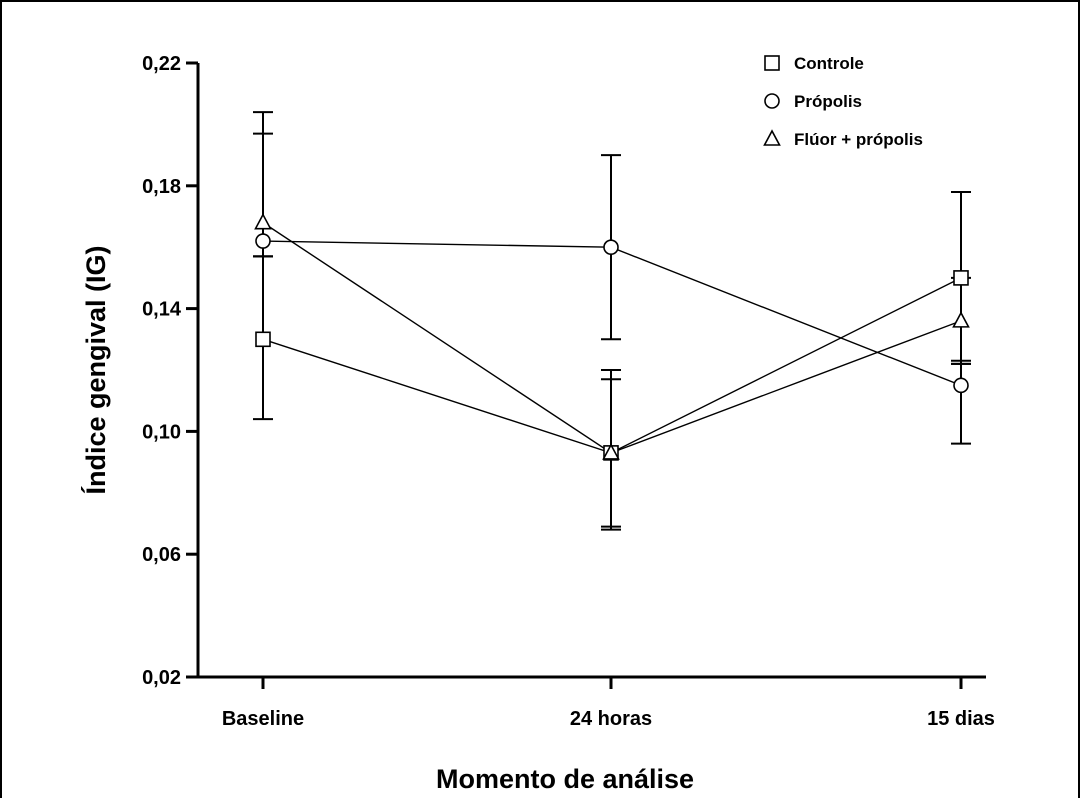 This screenshot has height=798, width=1080. Describe the element at coordinates (829, 63) in the screenshot. I see `legend-label: Controle` at that location.